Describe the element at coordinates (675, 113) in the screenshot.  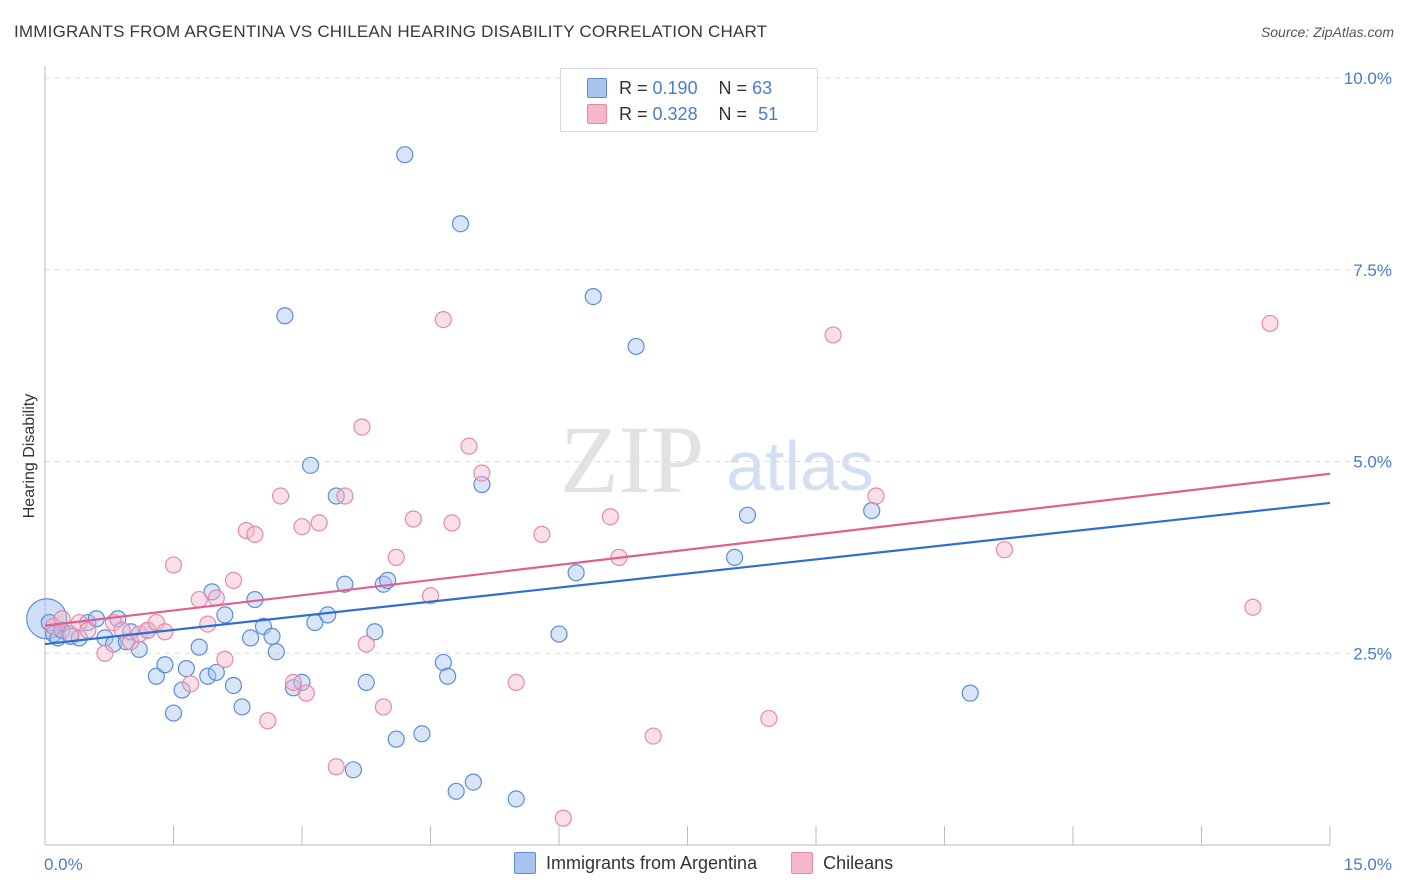
I see `legend-r-value: 0.328` at that location.